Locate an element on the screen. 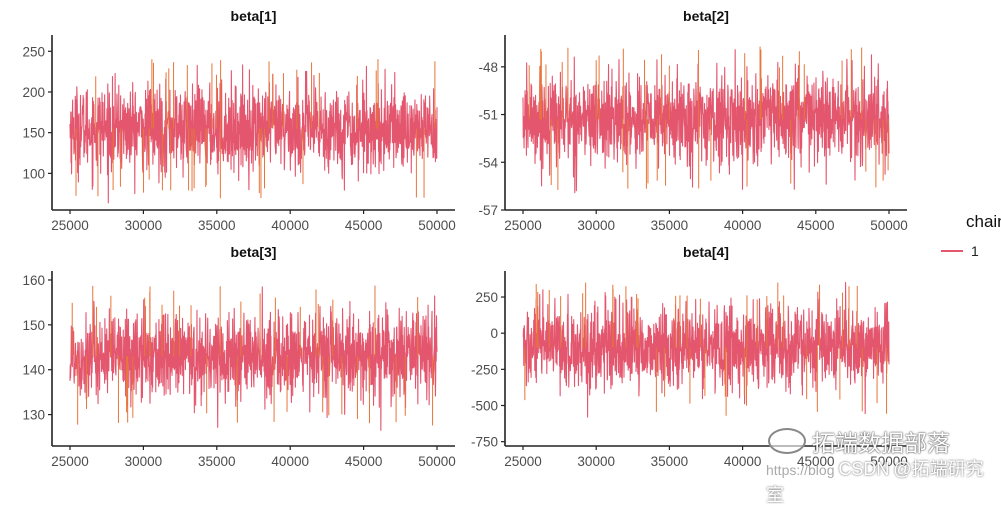  legend-item-chain-1: 1 is located at coordinates (960, 251).